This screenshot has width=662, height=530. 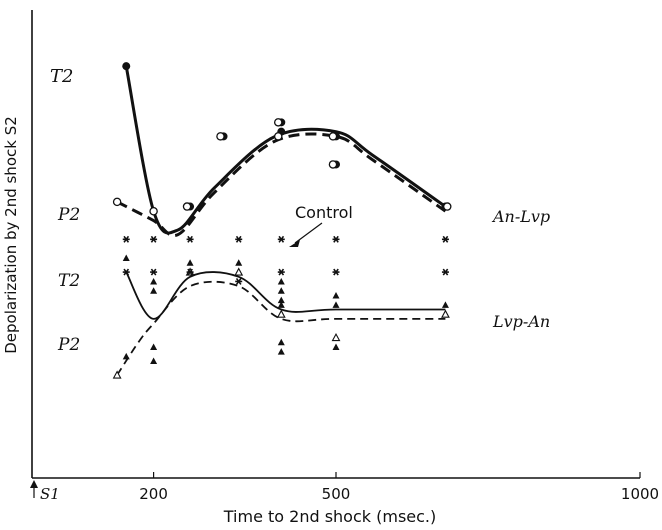 I want to click on t2-upper-label: T2, so click(x=61, y=76).